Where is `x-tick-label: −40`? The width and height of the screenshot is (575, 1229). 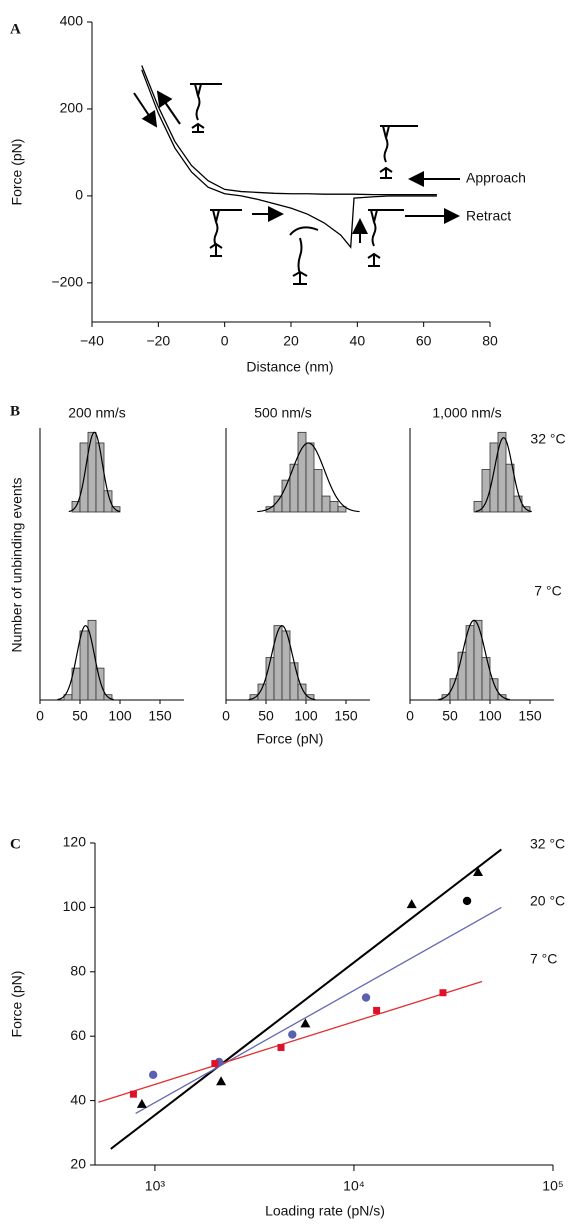 x-tick-label: −40 is located at coordinates (92, 341).